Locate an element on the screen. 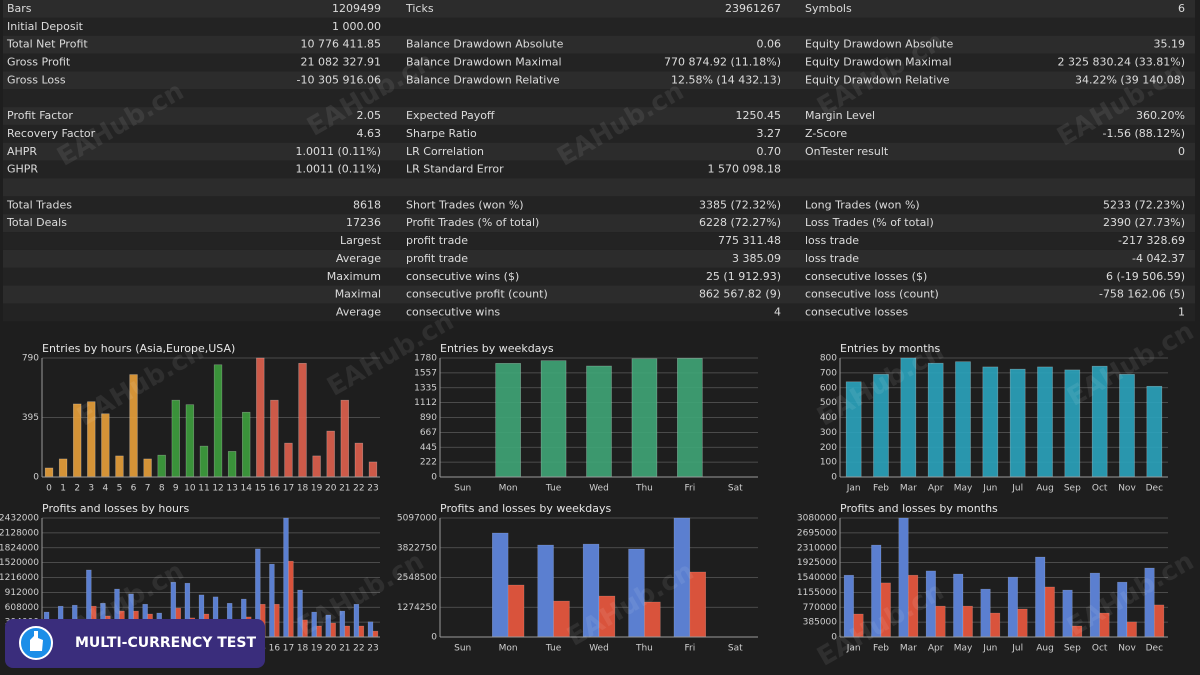 This screenshot has height=675, width=1200. y-tick-label: 395 is located at coordinates (30, 418).